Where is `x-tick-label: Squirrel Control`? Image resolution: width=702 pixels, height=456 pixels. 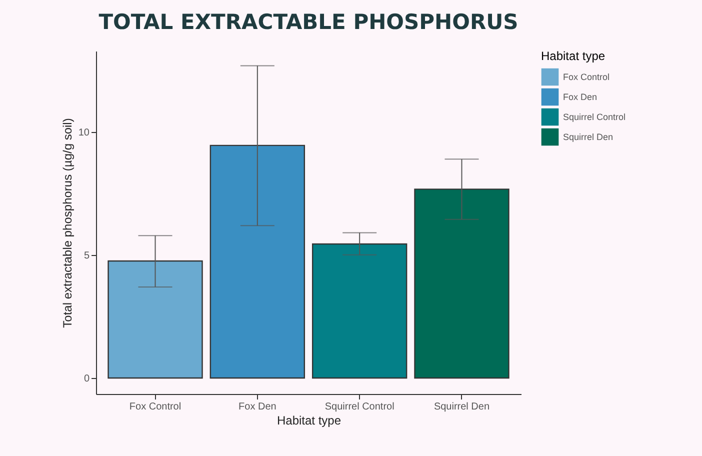
x-tick-label: Squirrel Control is located at coordinates (359, 407).